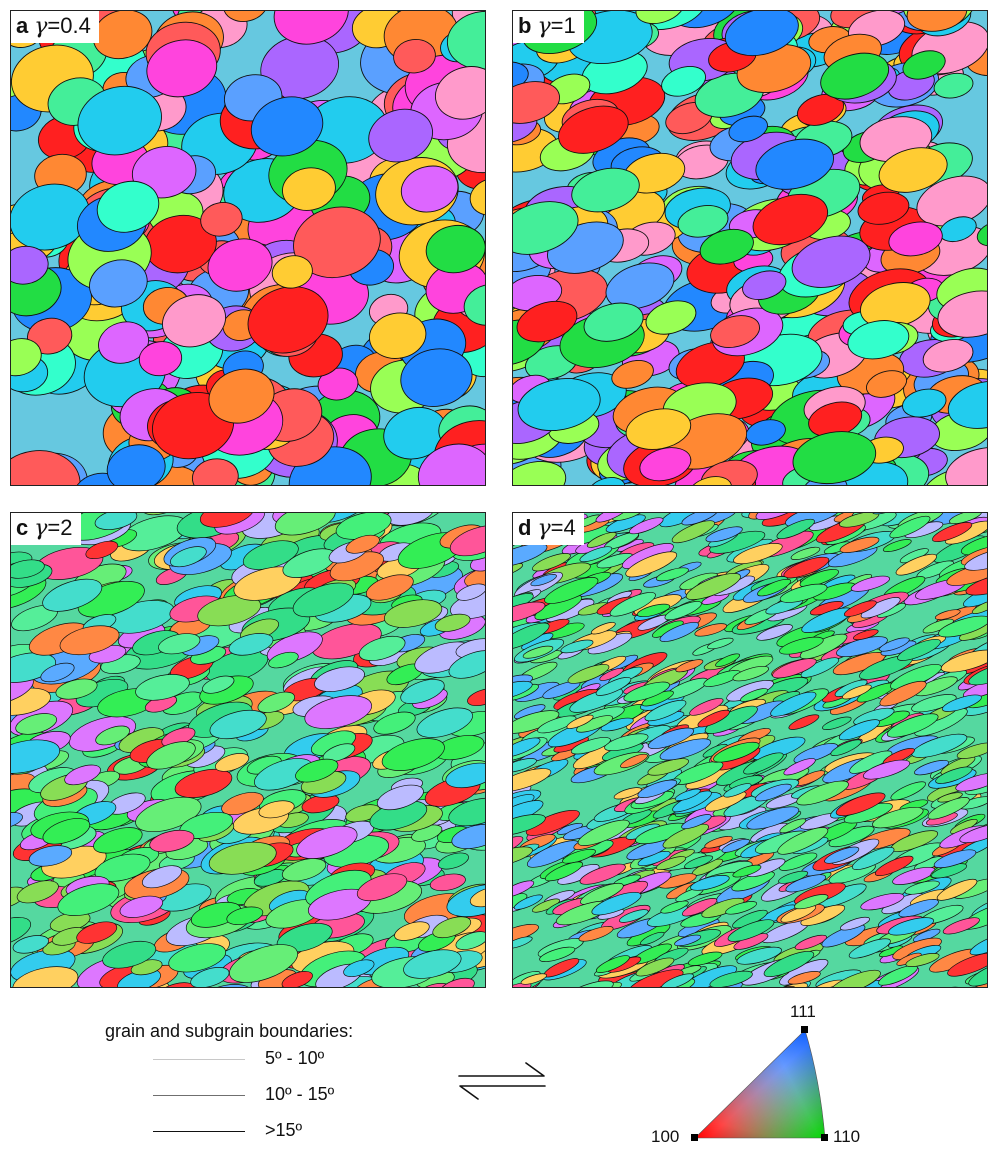 This screenshot has height=1149, width=993. What do you see at coordinates (563, 527) in the screenshot?
I see `strain-value: =4` at bounding box center [563, 527].